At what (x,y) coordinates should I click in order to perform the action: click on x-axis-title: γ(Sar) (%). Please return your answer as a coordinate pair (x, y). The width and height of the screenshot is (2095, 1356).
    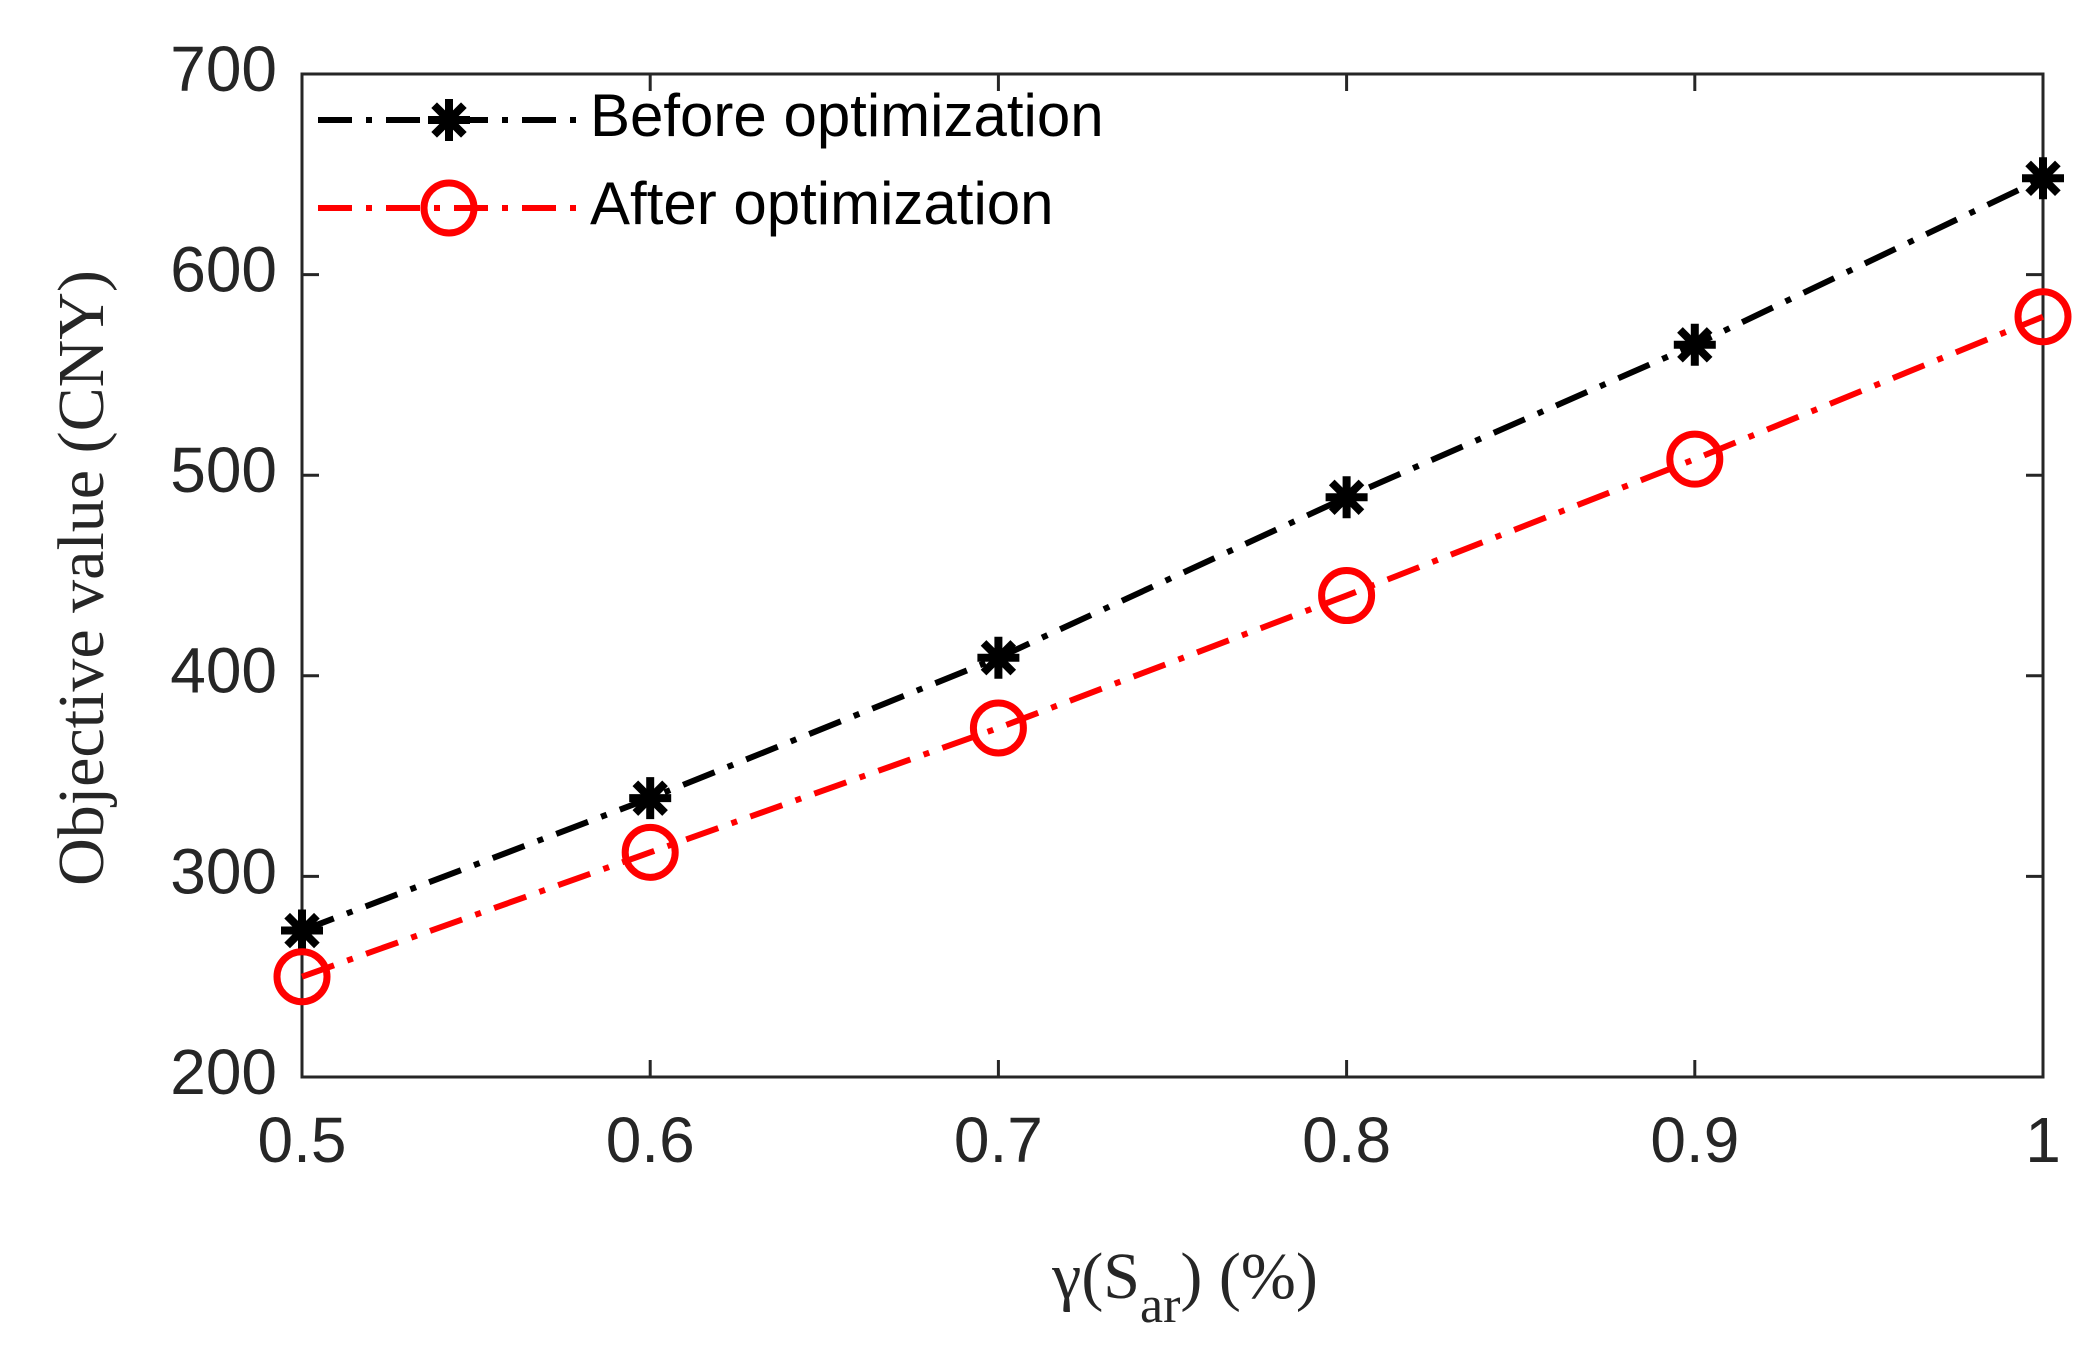
    Looking at the image, I should click on (1184, 1287).